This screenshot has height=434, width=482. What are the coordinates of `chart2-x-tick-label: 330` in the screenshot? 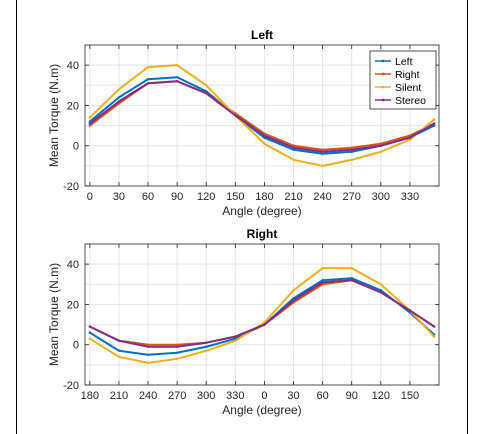 It's located at (235, 396).